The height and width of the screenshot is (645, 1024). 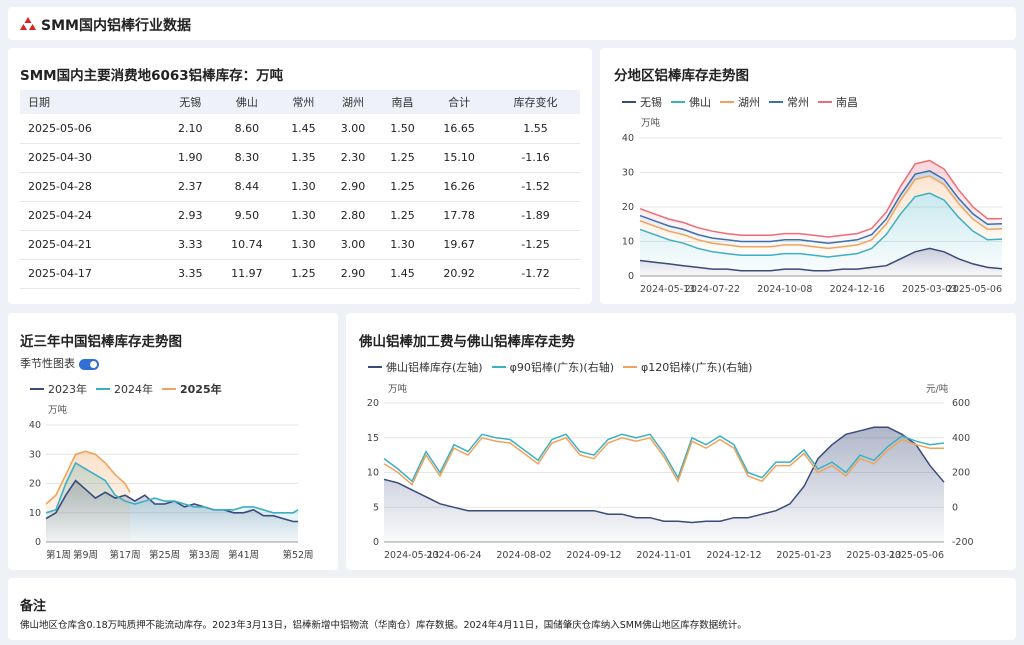 What do you see at coordinates (784, 289) in the screenshot?
I see `x-tick-label: 2024-10-08` at bounding box center [784, 289].